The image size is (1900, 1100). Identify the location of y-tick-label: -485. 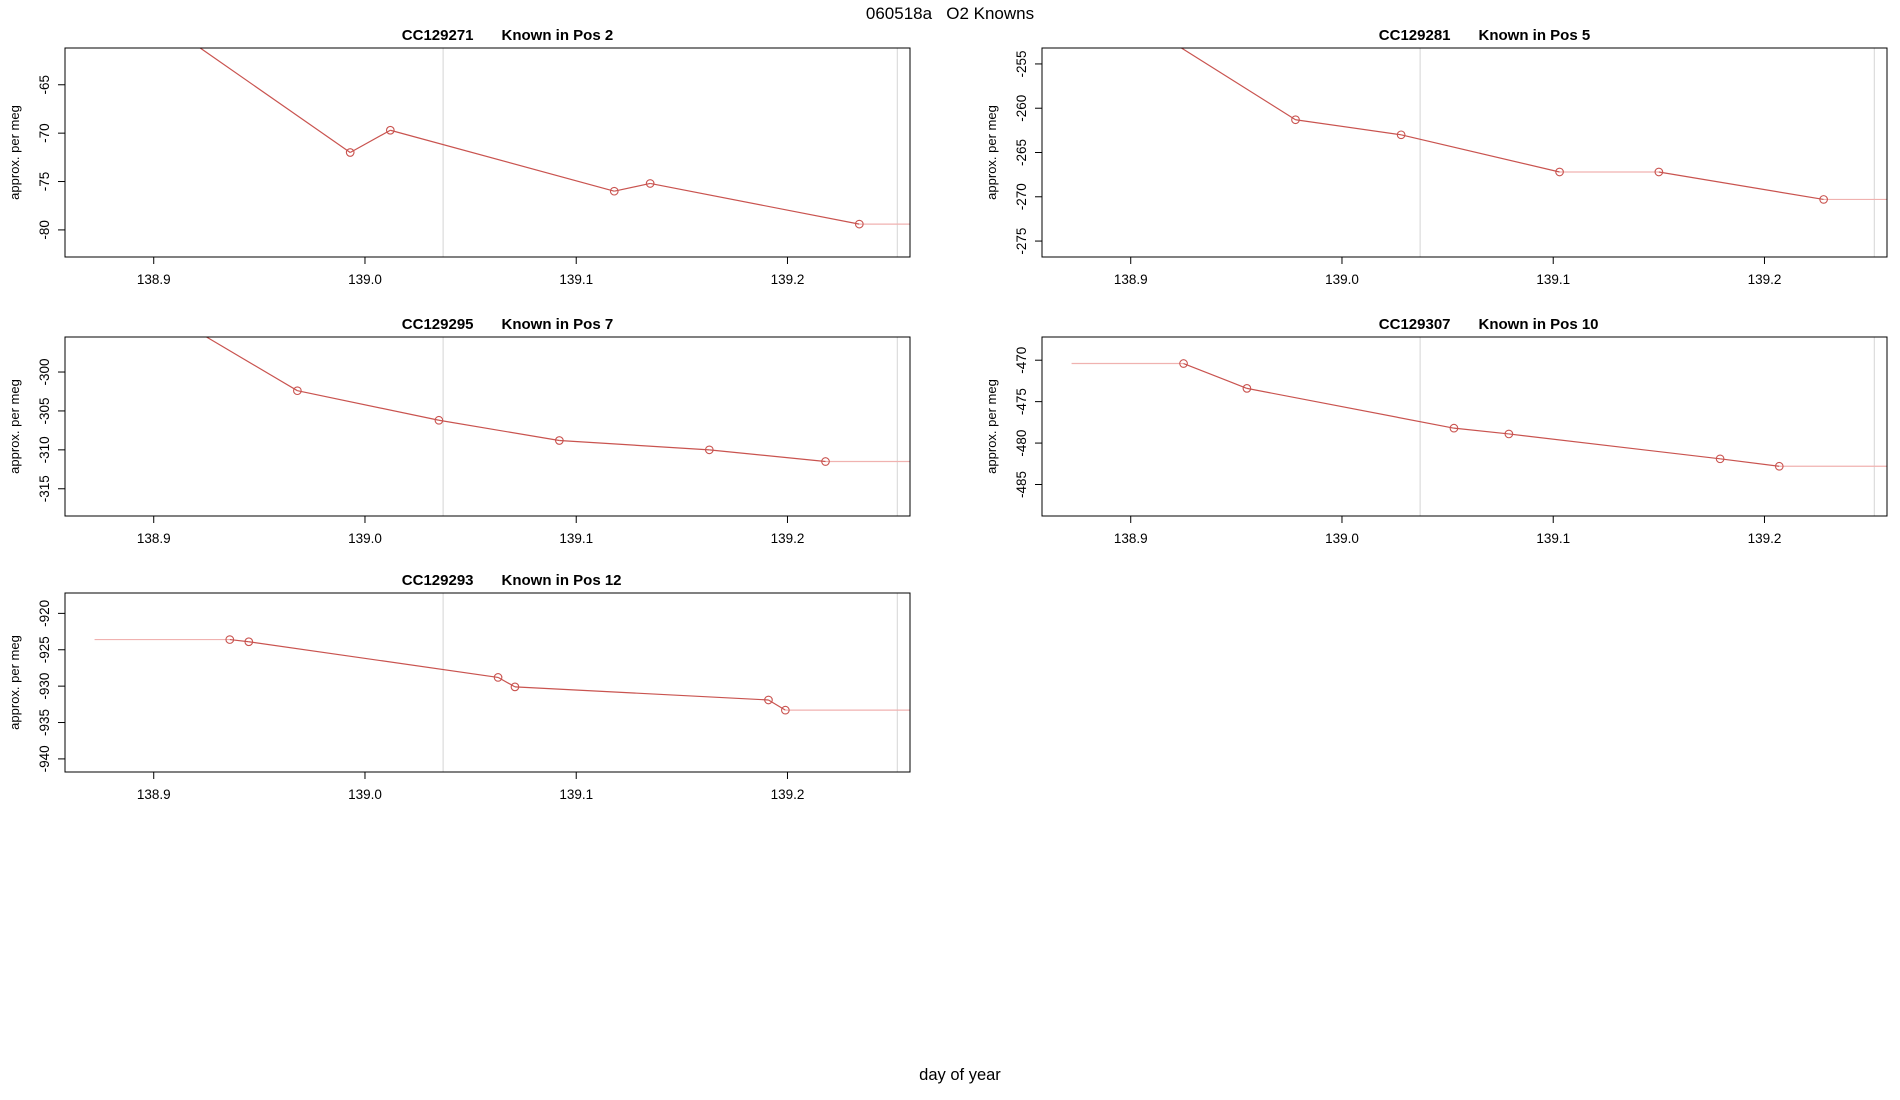
(1021, 484).